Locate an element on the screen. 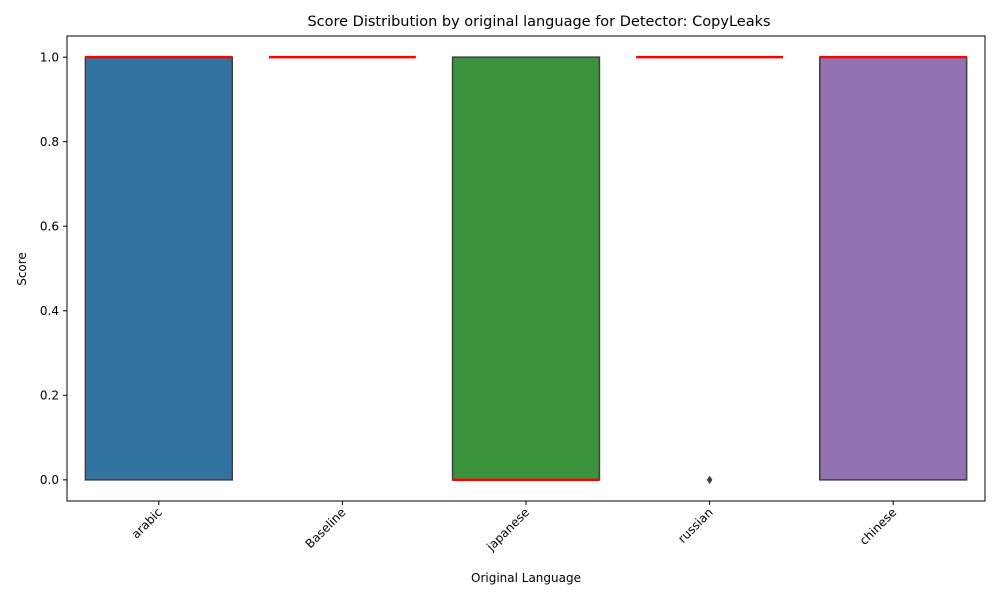 The width and height of the screenshot is (1000, 600). box-arabic is located at coordinates (158, 268).